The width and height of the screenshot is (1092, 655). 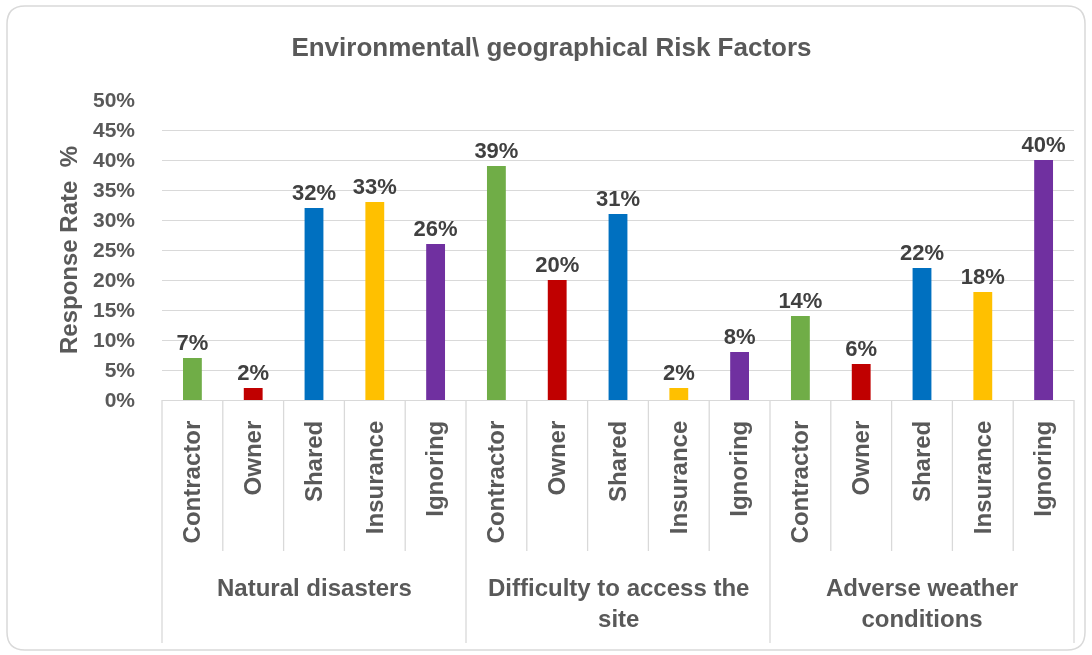 What do you see at coordinates (800, 300) in the screenshot?
I see `data-label: 14%` at bounding box center [800, 300].